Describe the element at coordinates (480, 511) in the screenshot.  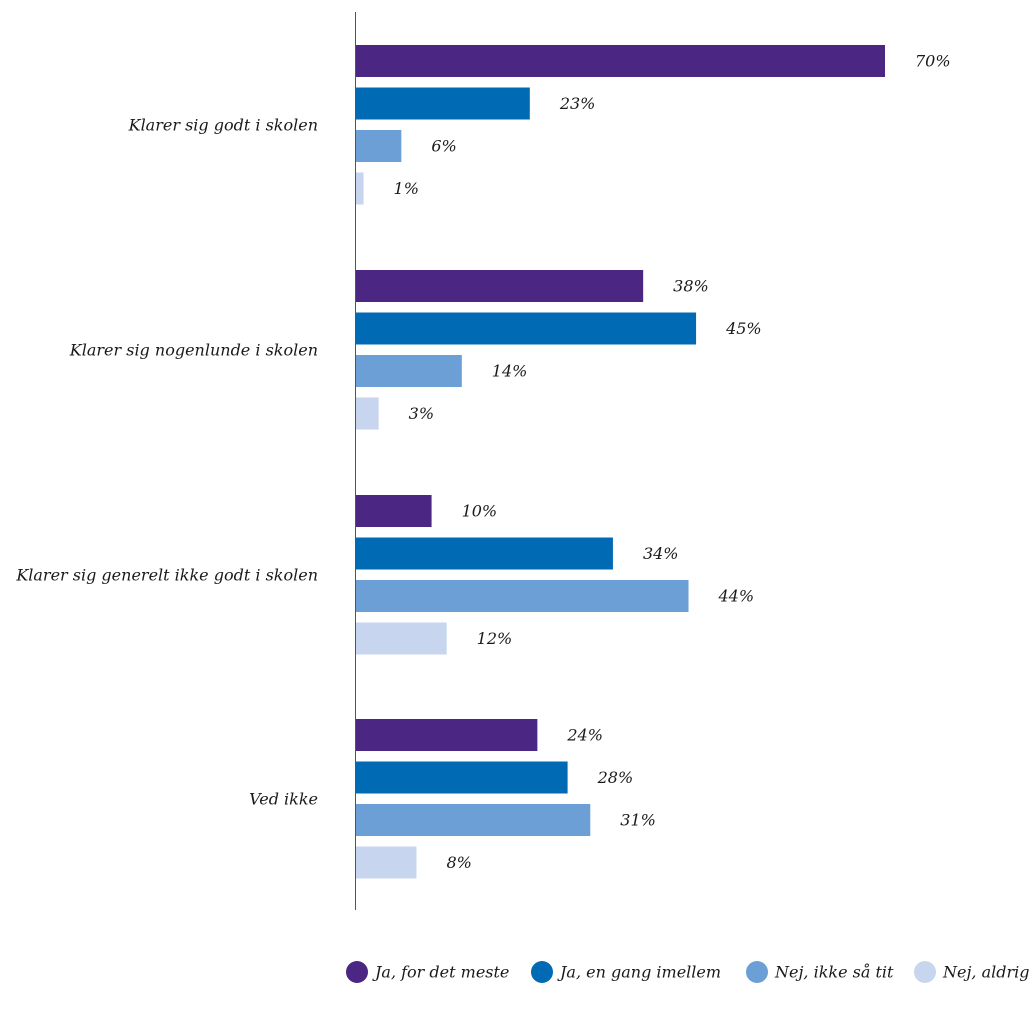
I see `data-label: 10%` at that location.